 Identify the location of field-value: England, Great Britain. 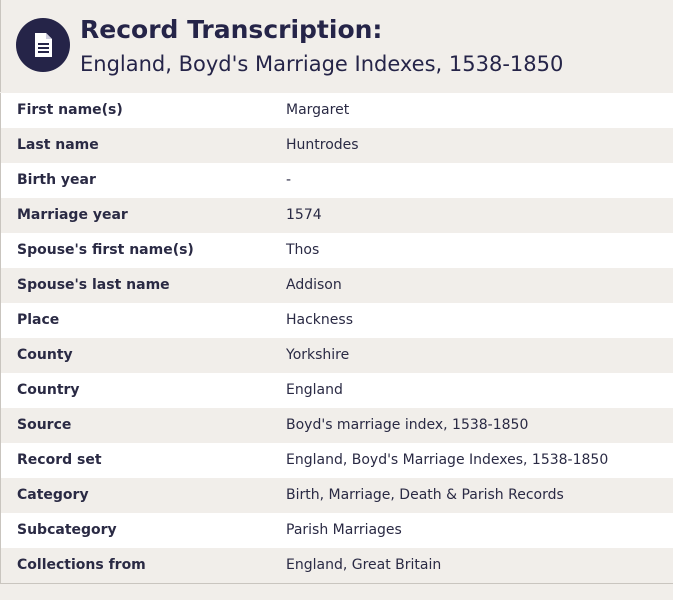
(364, 565).